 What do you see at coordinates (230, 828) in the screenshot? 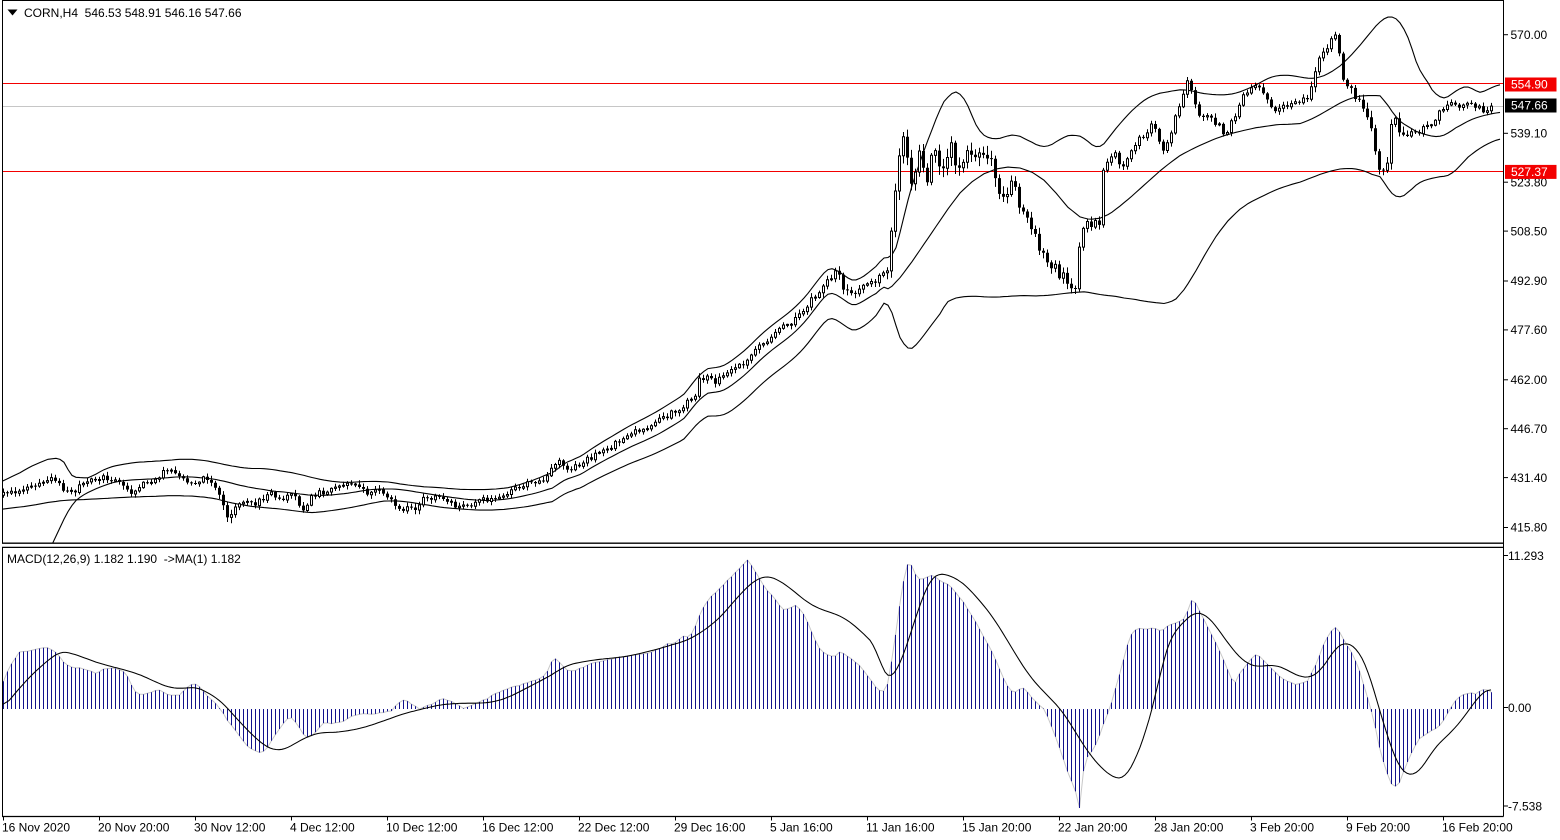
I see `svg-text: 30 Nov 12:00` at bounding box center [230, 828].